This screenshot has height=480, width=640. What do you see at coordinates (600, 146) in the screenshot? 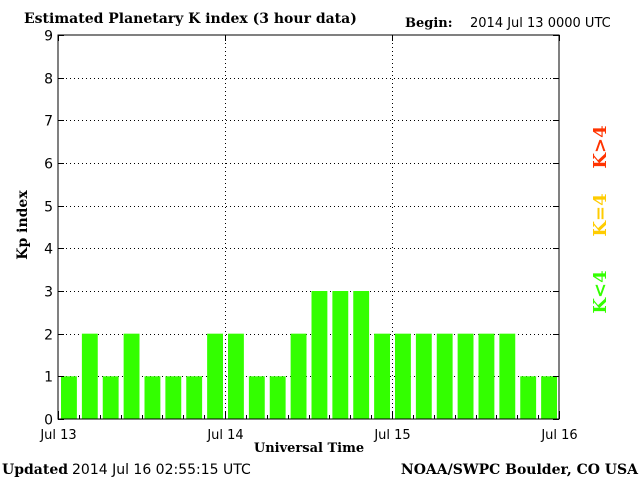
I see `legend-k-greater-4: K>4` at bounding box center [600, 146].